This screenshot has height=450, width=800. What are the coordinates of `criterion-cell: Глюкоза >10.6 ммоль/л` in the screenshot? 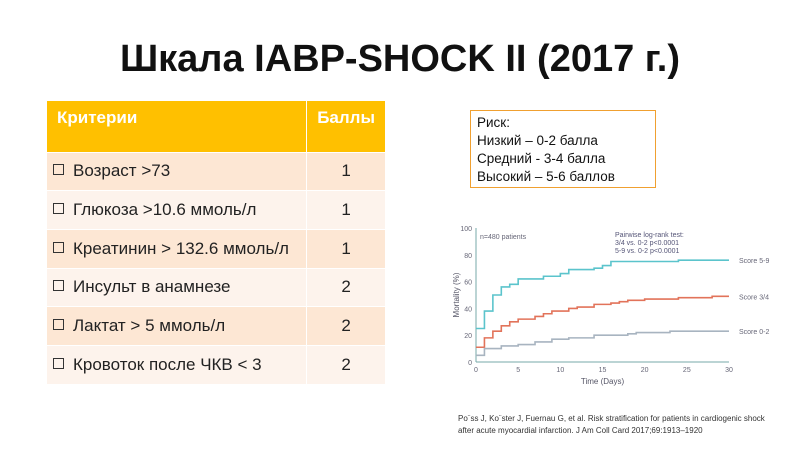 It's located at (177, 210).